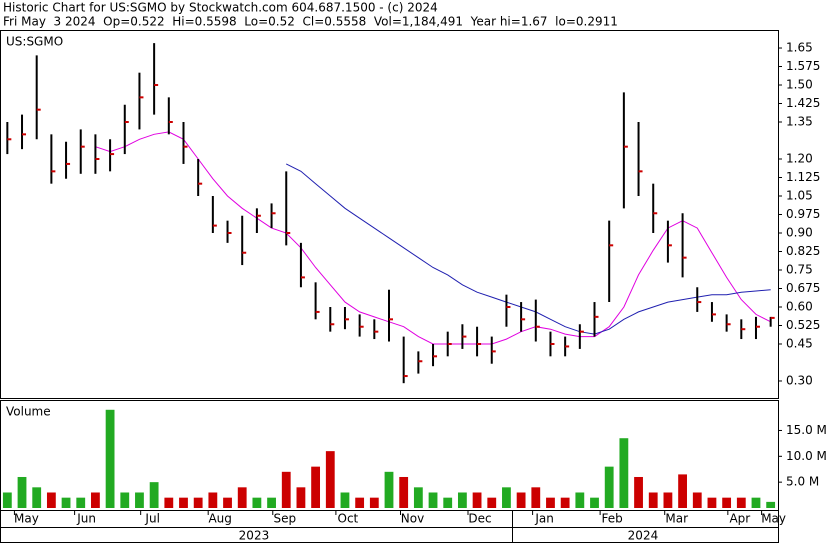 This screenshot has height=543, width=830. Describe the element at coordinates (799, 159) in the screenshot. I see `y-tick-label: 1.20` at that location.